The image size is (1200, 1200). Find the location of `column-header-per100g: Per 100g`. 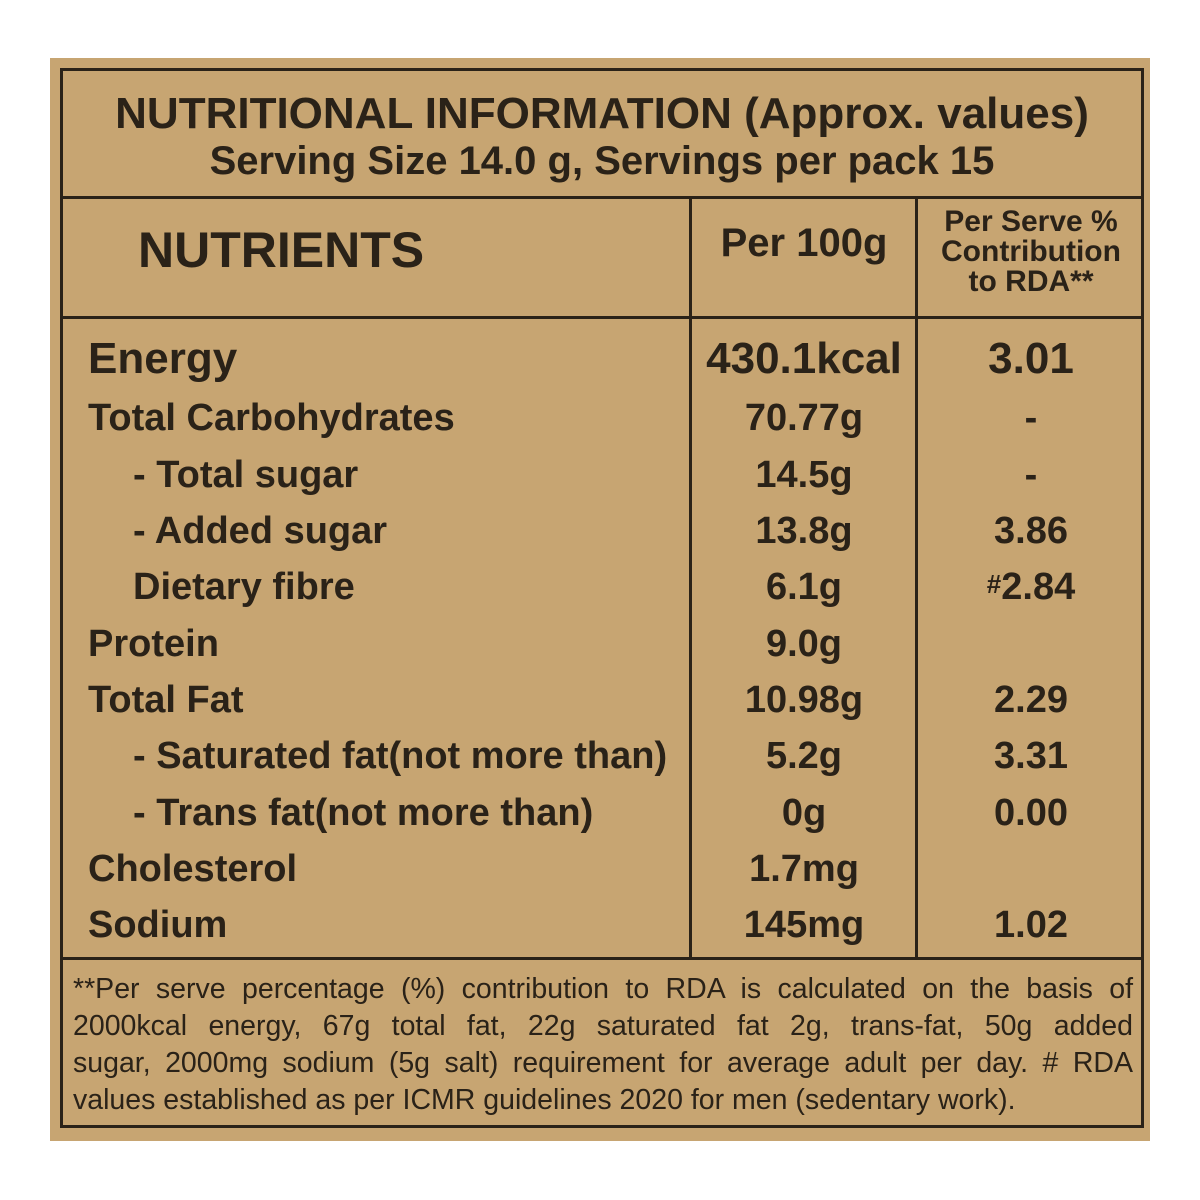

column-header-per100g: Per 100g is located at coordinates (804, 243).